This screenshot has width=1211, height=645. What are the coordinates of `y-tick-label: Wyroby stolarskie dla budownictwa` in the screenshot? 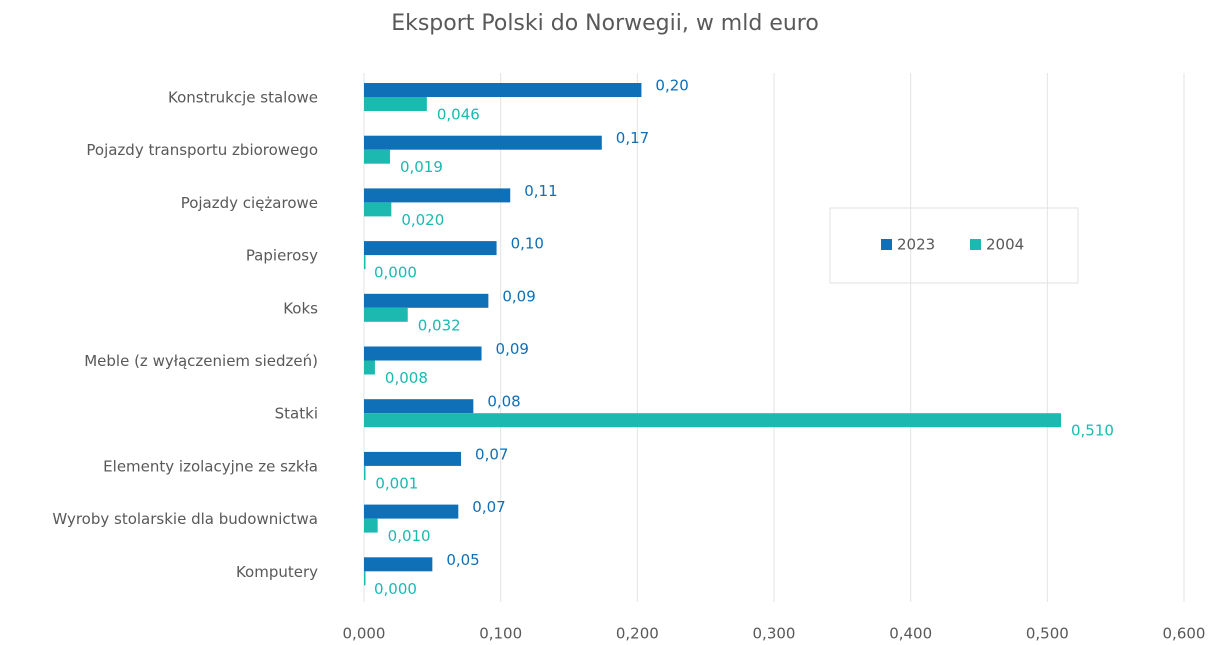 It's located at (185, 519).